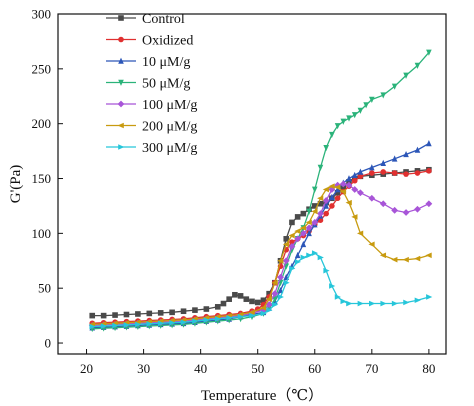  Describe the element at coordinates (257, 368) in the screenshot. I see `x-tick-label: 50` at that location.